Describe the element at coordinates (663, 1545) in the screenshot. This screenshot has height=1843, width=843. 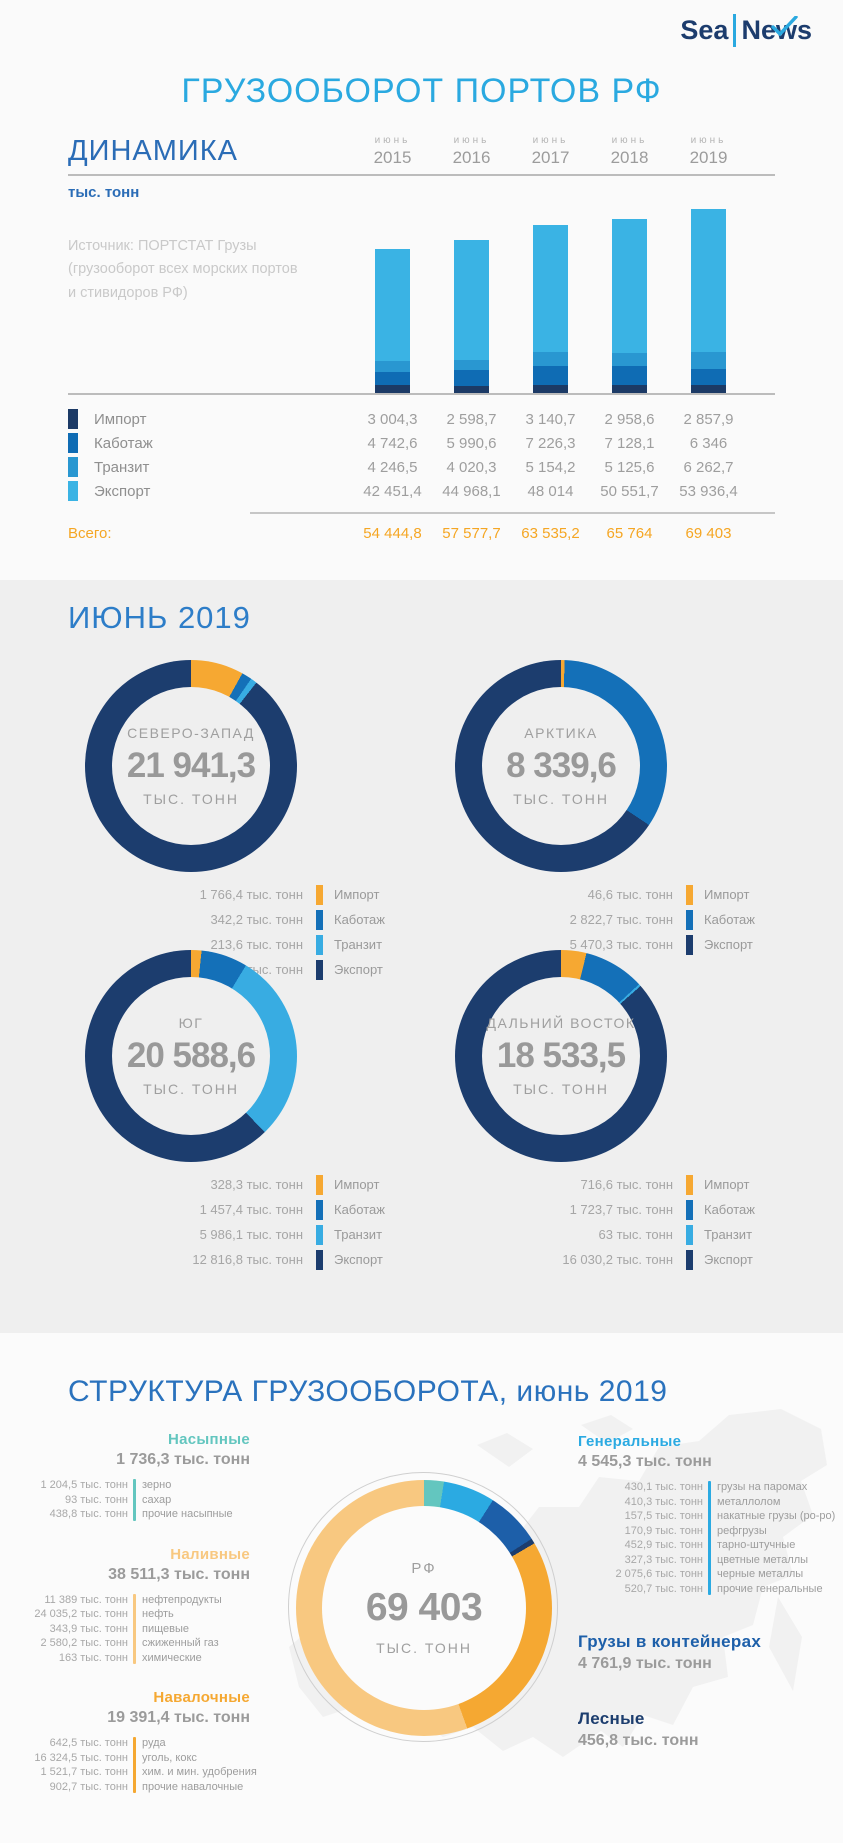
I see `item-value: 452,9 тыс. тонн` at that location.